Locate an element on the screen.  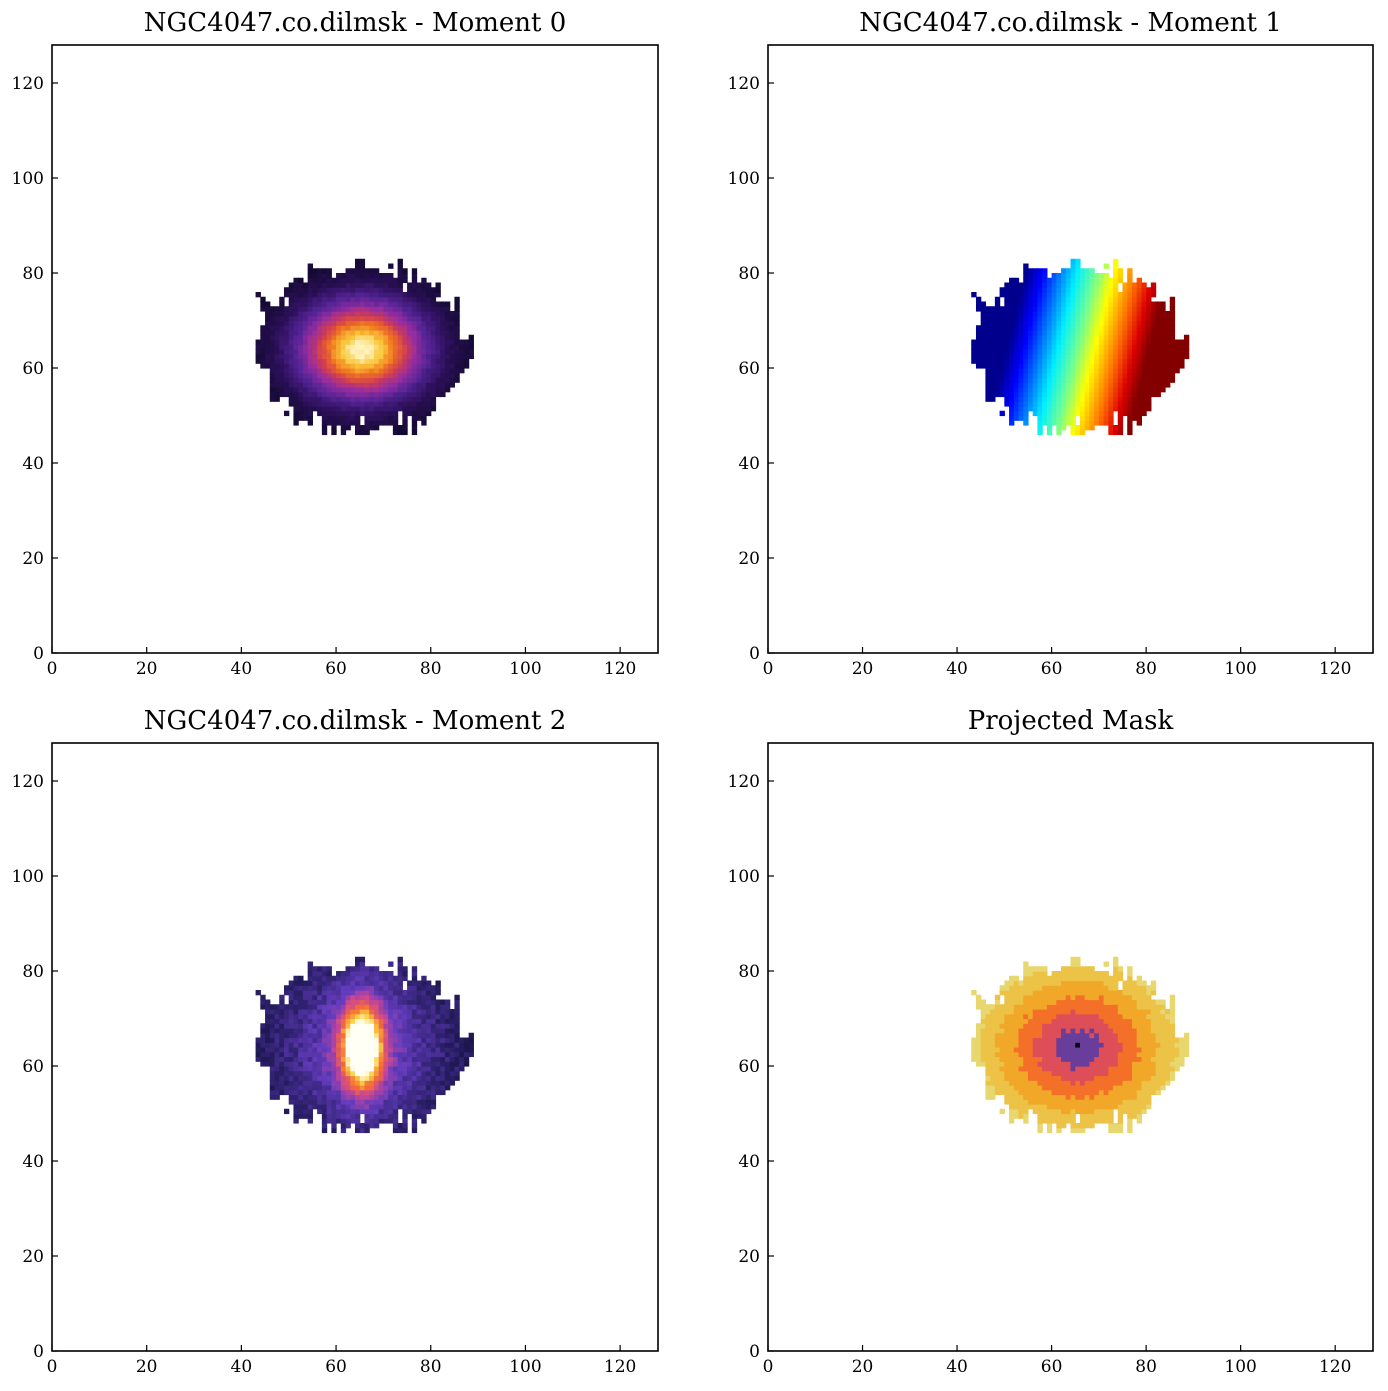
y-tick-label: 60 is located at coordinates (749, 369).